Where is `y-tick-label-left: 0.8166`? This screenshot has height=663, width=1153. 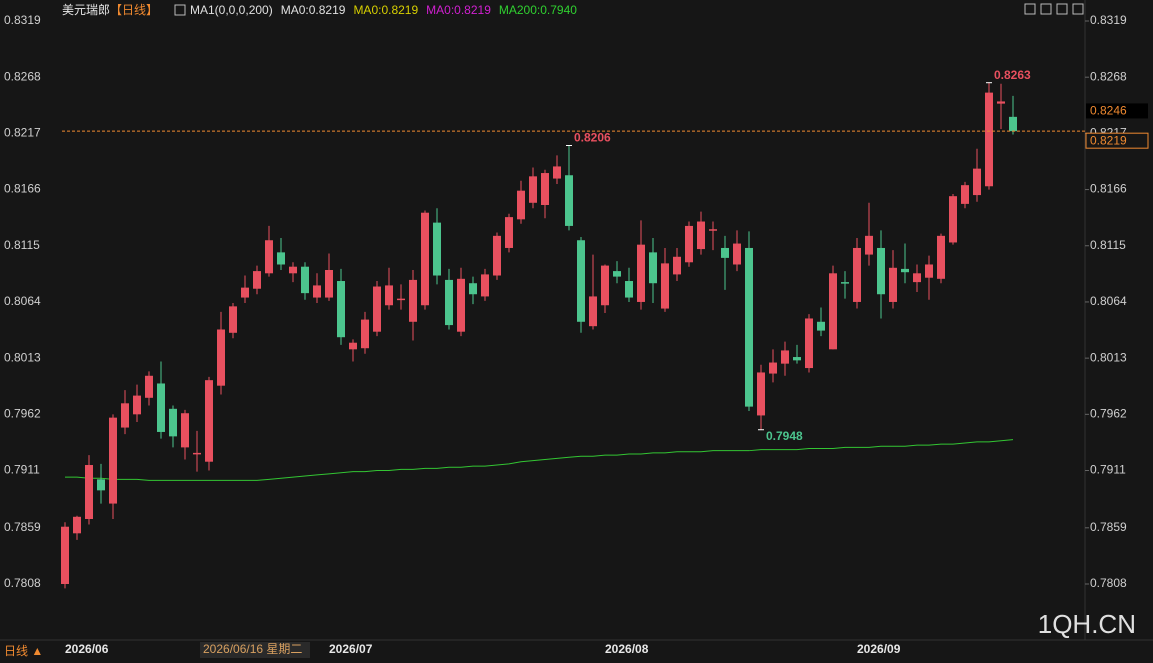
y-tick-label-left: 0.8166 is located at coordinates (22, 189).